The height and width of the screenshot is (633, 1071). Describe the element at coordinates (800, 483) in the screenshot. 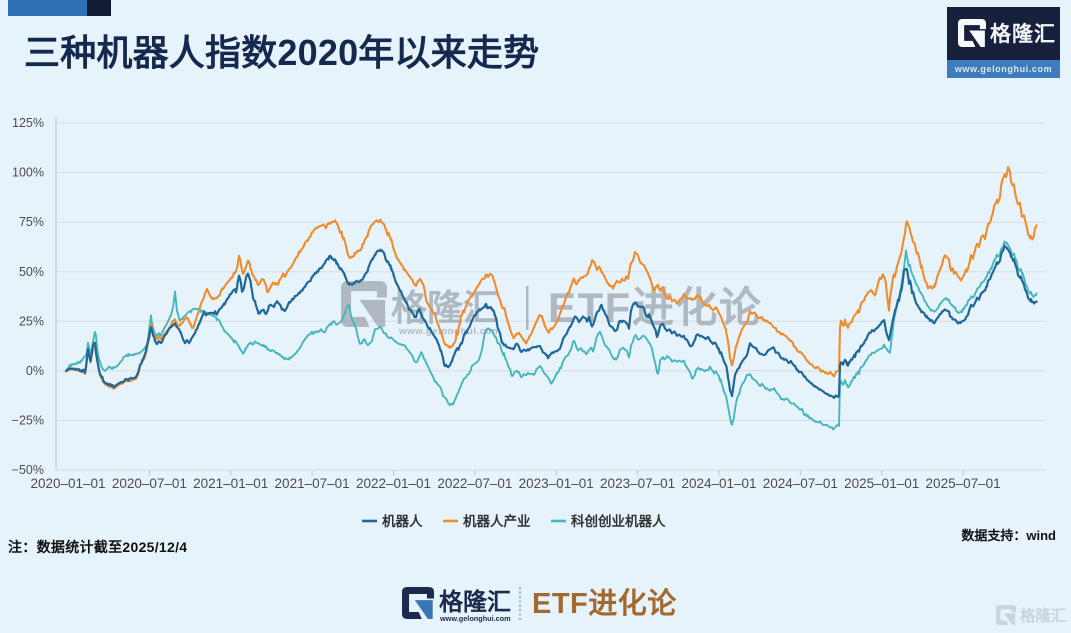

I see `svg-text: 2024–07–01` at that location.